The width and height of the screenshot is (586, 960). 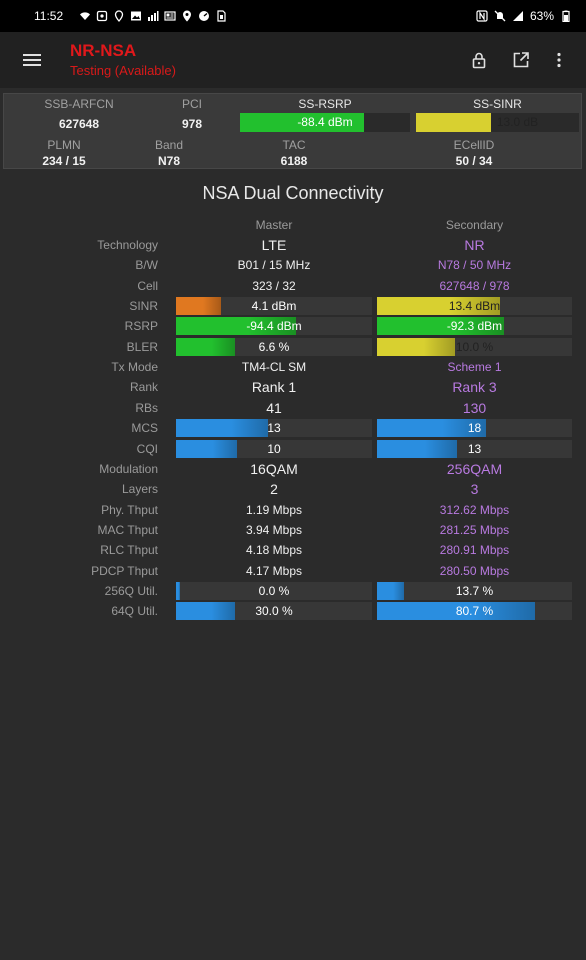 I want to click on table-row: Phy. Thput 1.19 Mbps 312.62 Mbps, so click(x=293, y=510).